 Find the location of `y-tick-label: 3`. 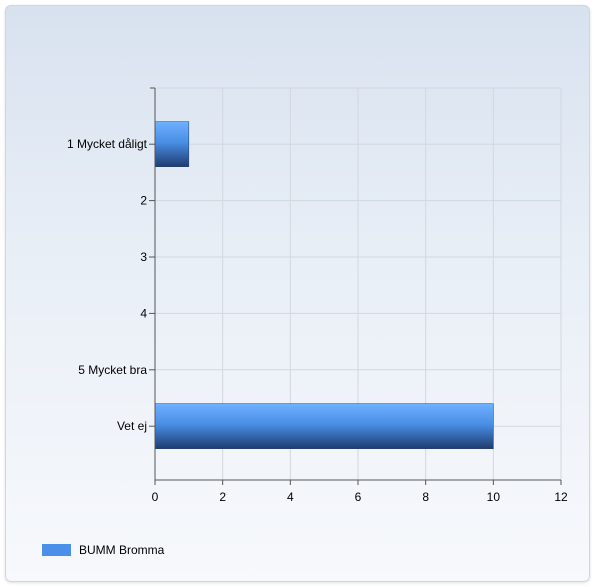

y-tick-label: 3 is located at coordinates (143, 257).